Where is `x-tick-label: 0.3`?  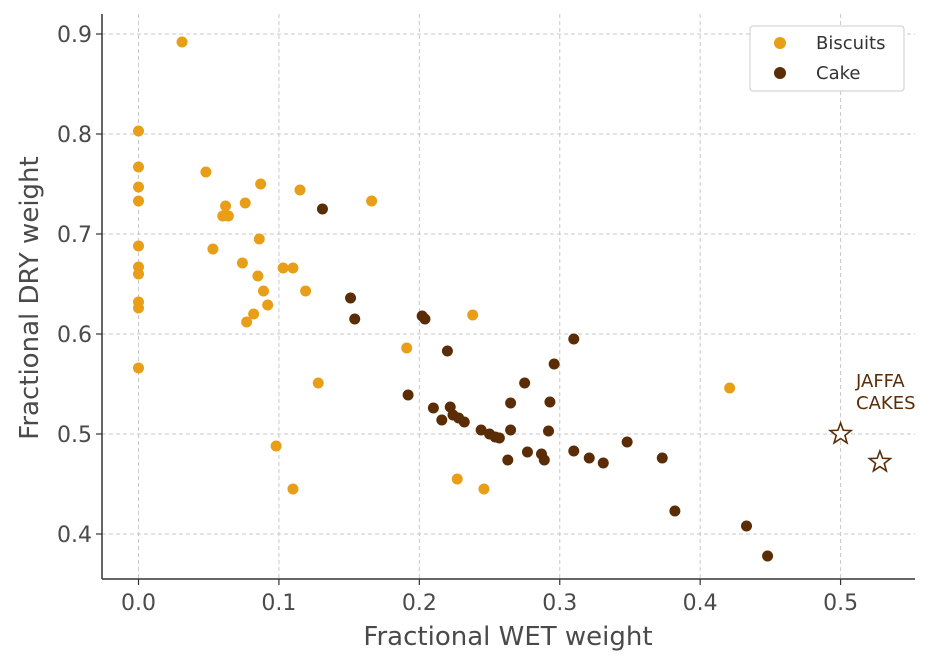
x-tick-label: 0.3 is located at coordinates (559, 603).